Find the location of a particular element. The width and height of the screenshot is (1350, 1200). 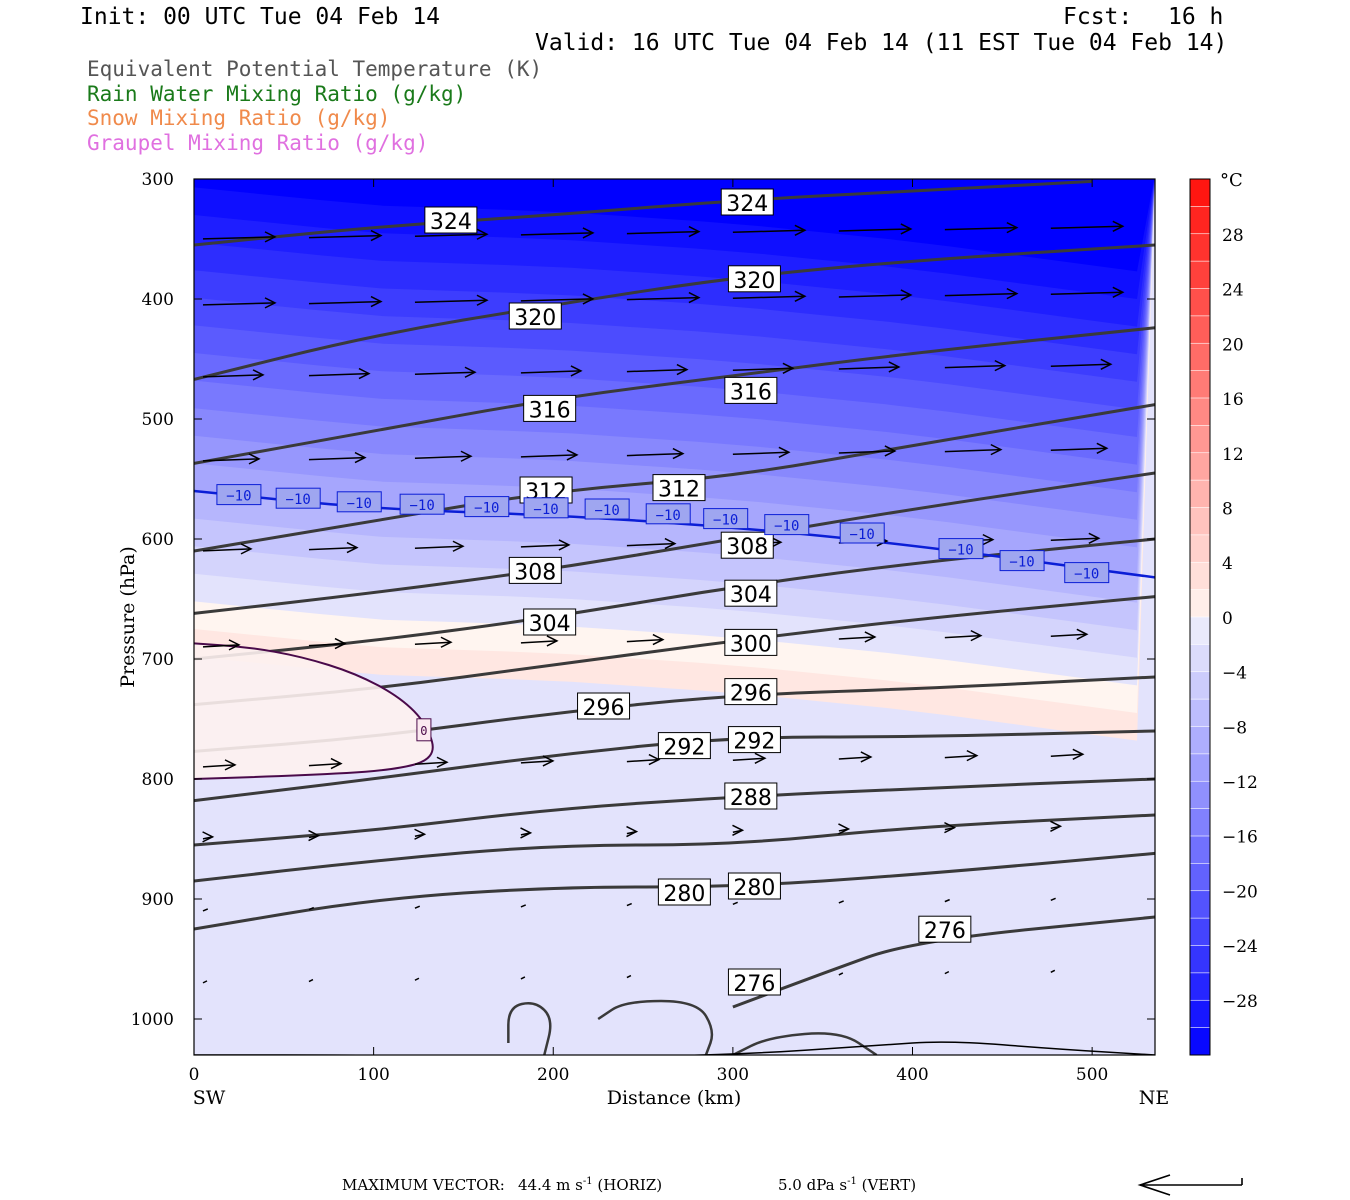

colorbar-frame is located at coordinates (1200, 617).